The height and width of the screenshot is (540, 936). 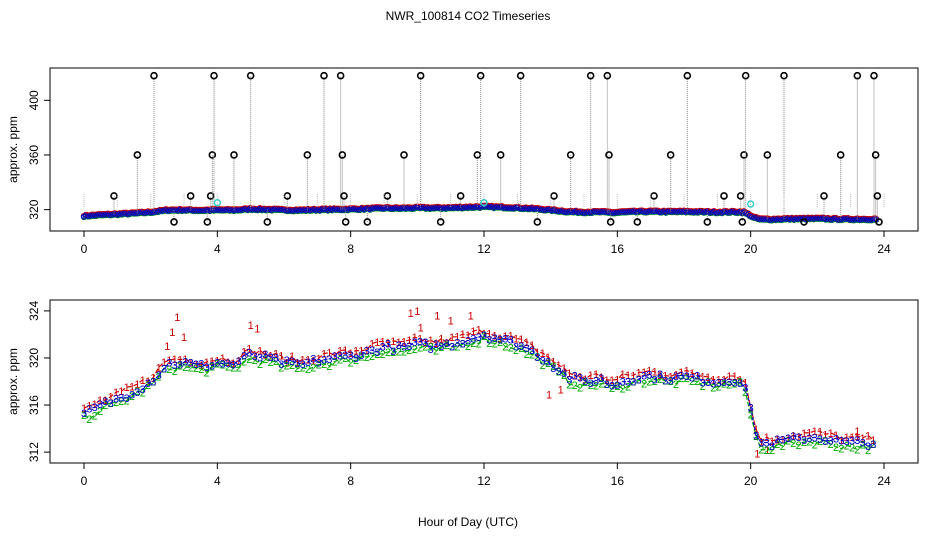 I want to click on x-tick-label: 24, so click(x=884, y=249).